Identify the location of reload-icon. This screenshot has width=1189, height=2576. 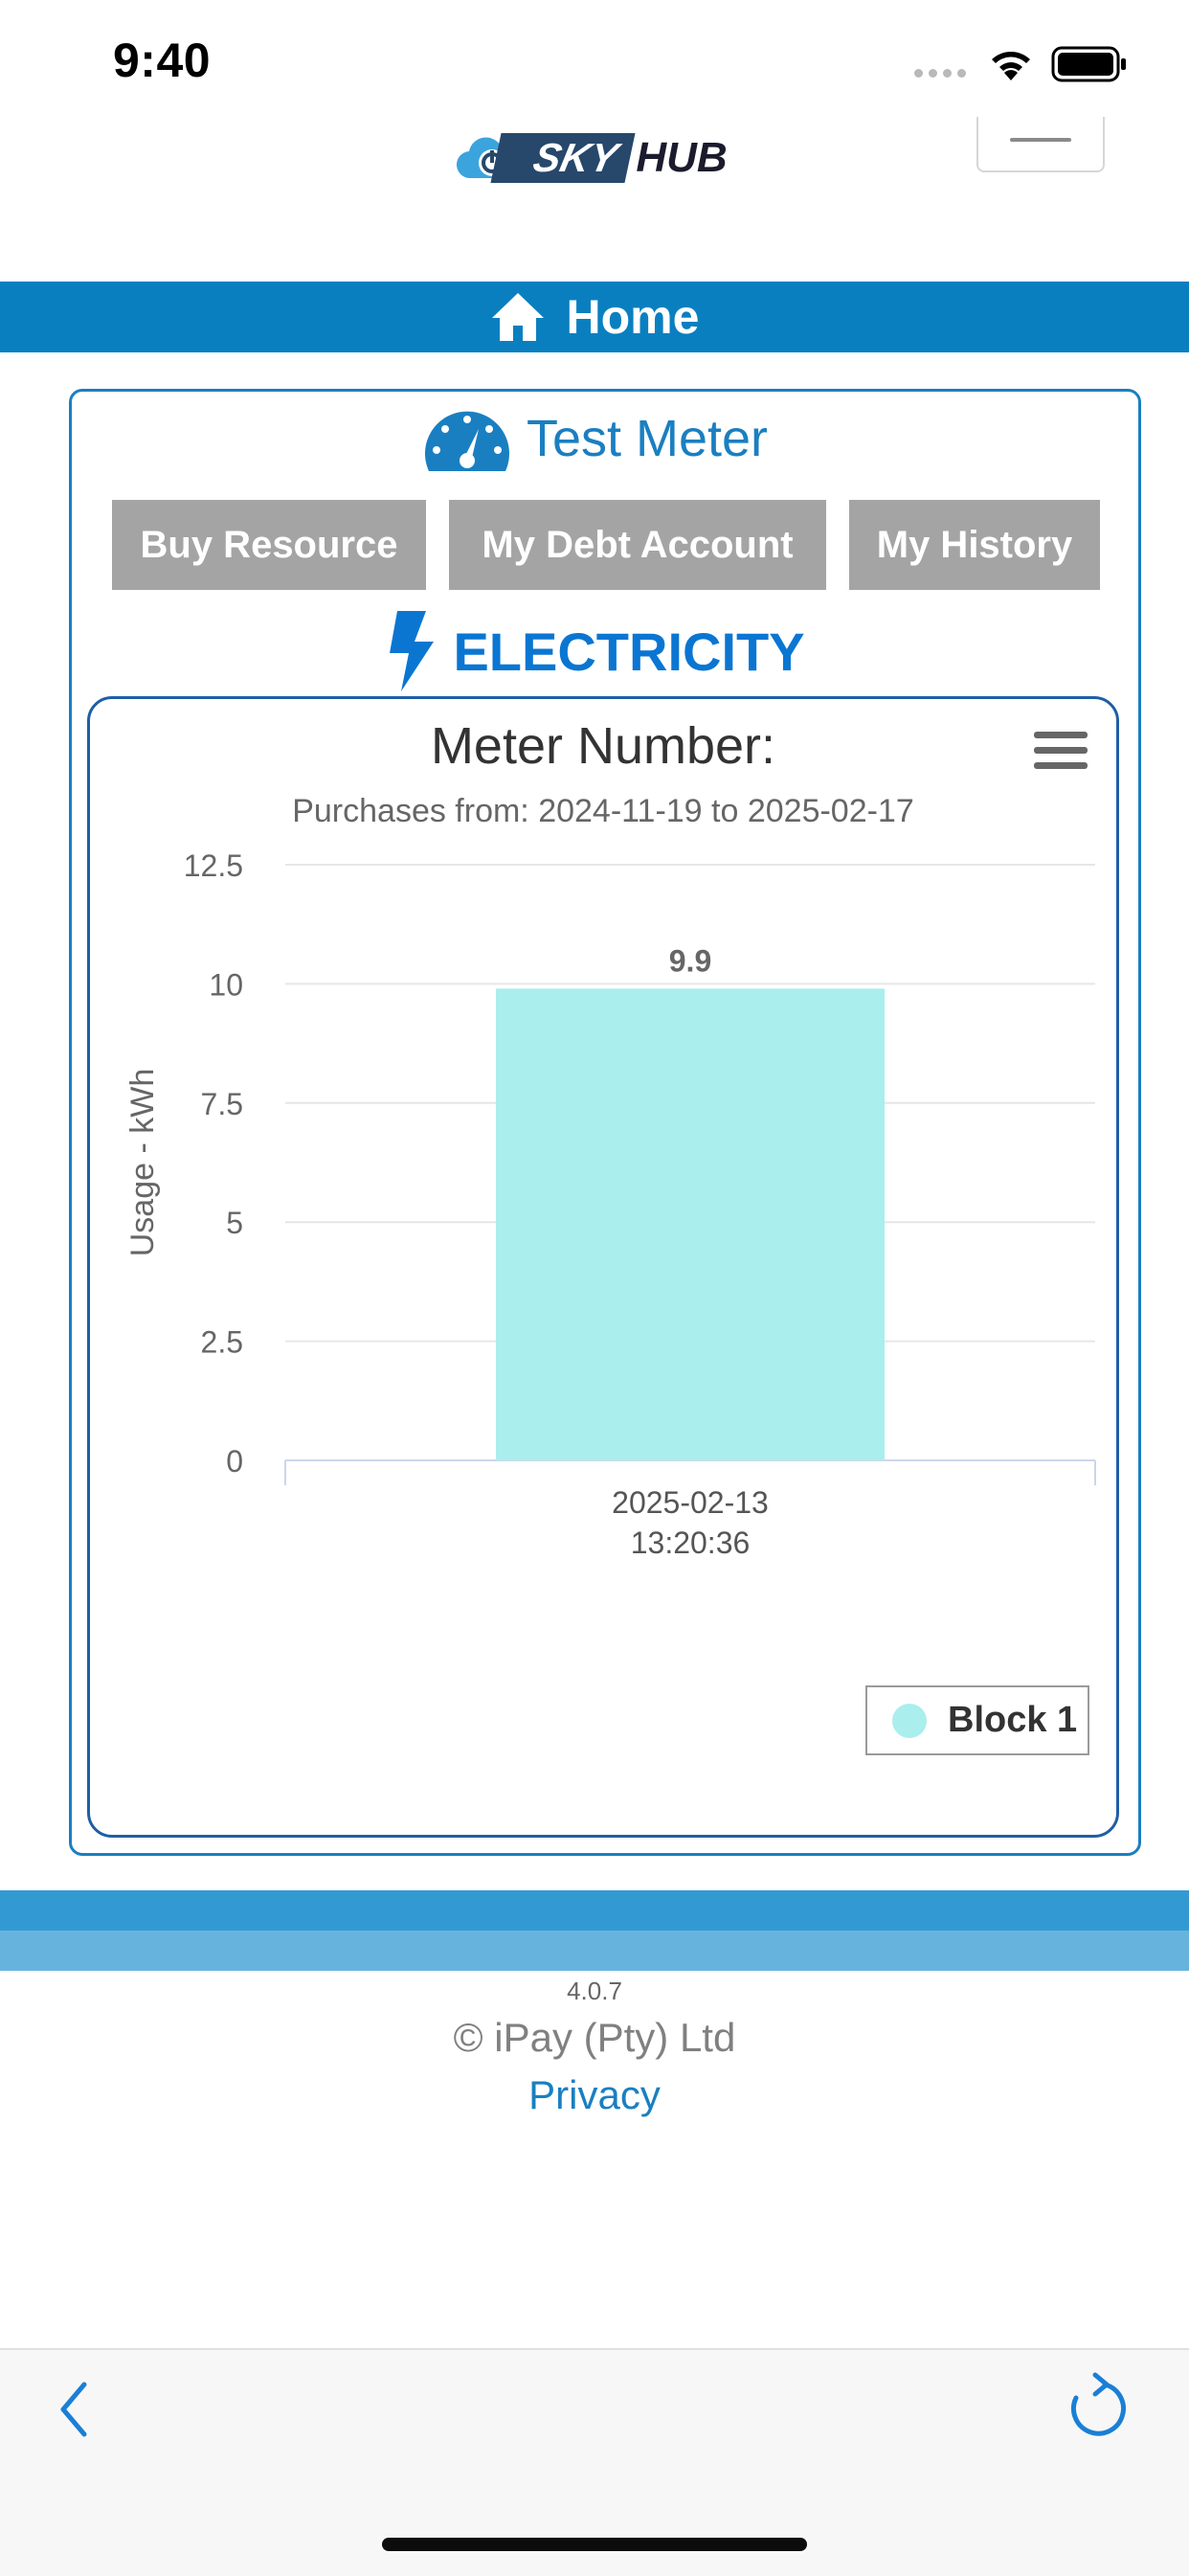
(1097, 2407).